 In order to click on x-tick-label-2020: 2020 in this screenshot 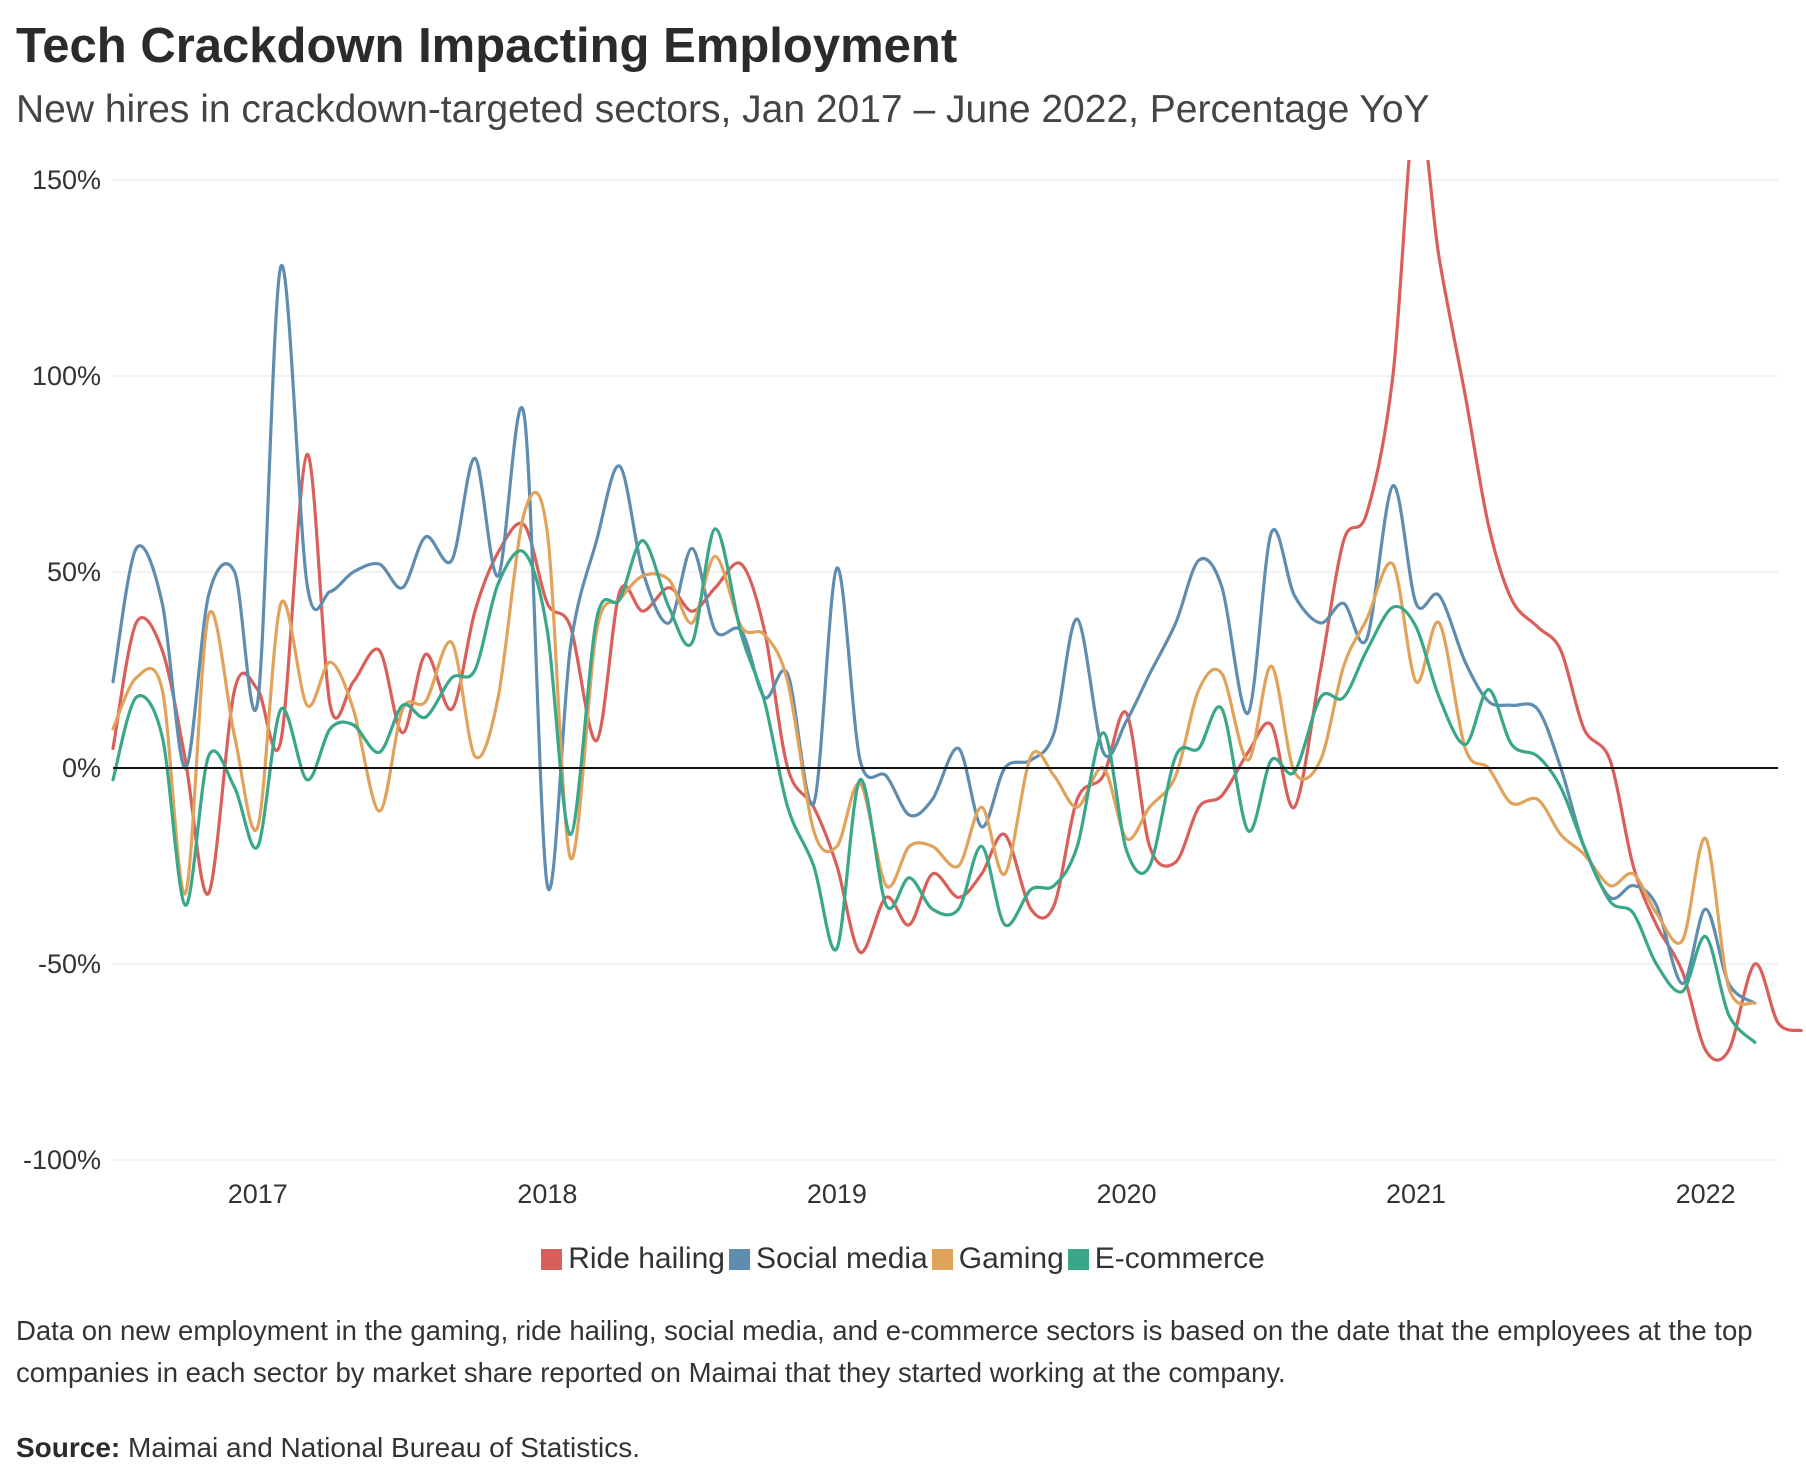, I will do `click(1126, 1194)`.